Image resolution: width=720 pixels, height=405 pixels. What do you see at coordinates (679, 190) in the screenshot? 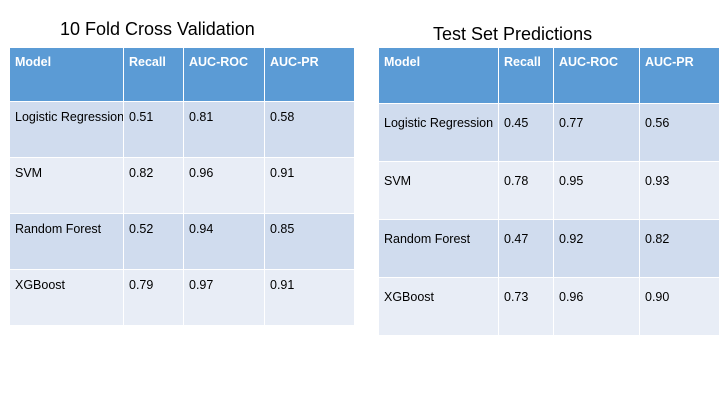
I see `auc-pr-cell: 0.93` at bounding box center [679, 190].